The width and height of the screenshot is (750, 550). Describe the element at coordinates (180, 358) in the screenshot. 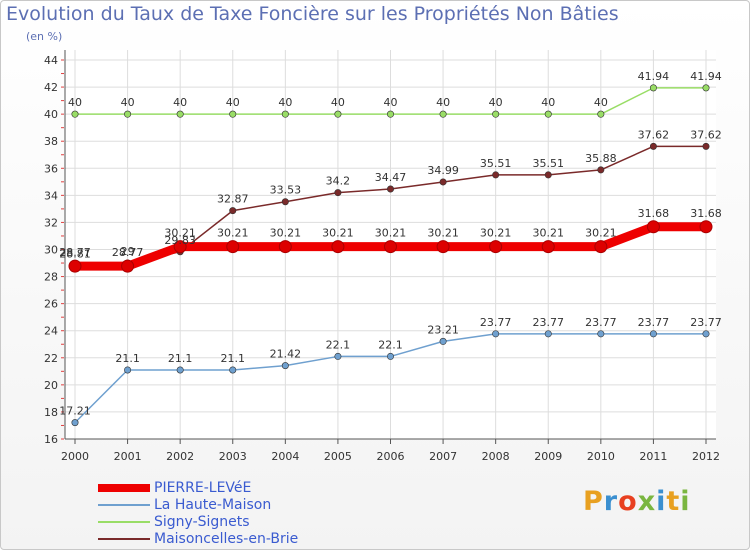

I see `data-label: 21.1` at that location.